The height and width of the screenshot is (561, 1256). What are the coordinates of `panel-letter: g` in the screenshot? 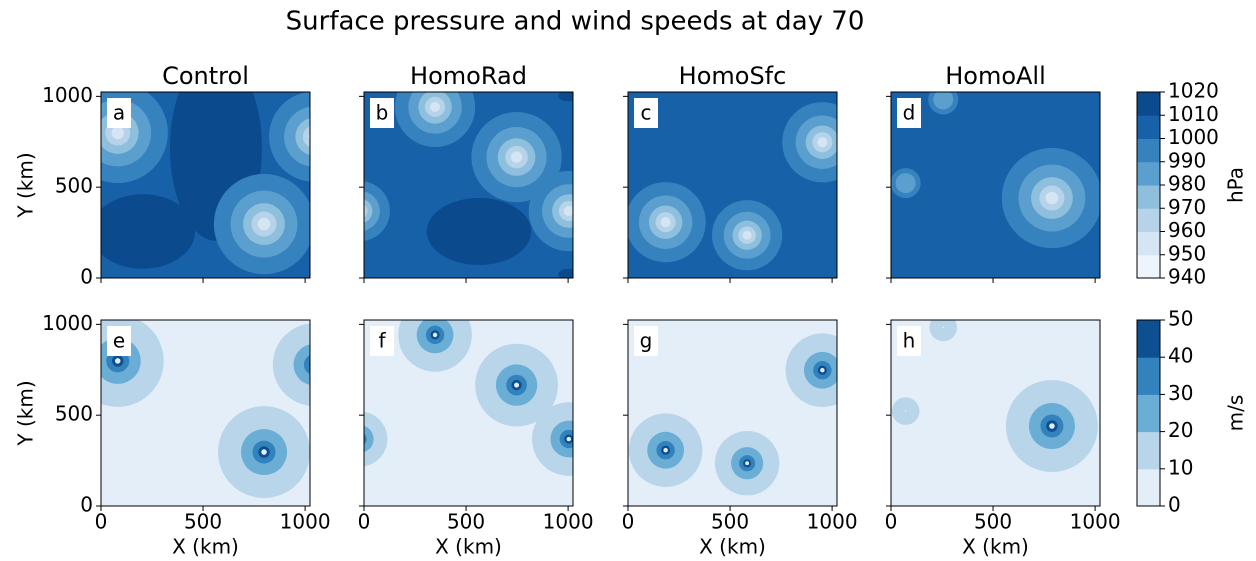 It's located at (646, 341).